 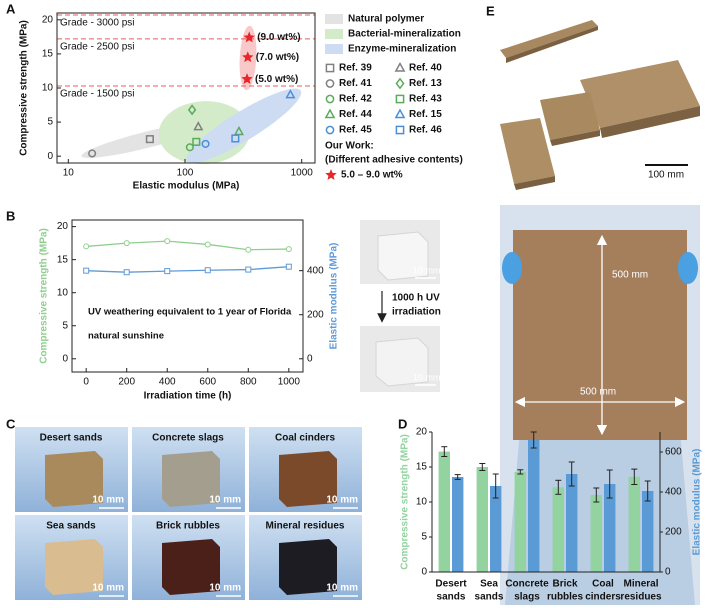 I want to click on sample-label: Concrete slags, so click(x=188, y=438).